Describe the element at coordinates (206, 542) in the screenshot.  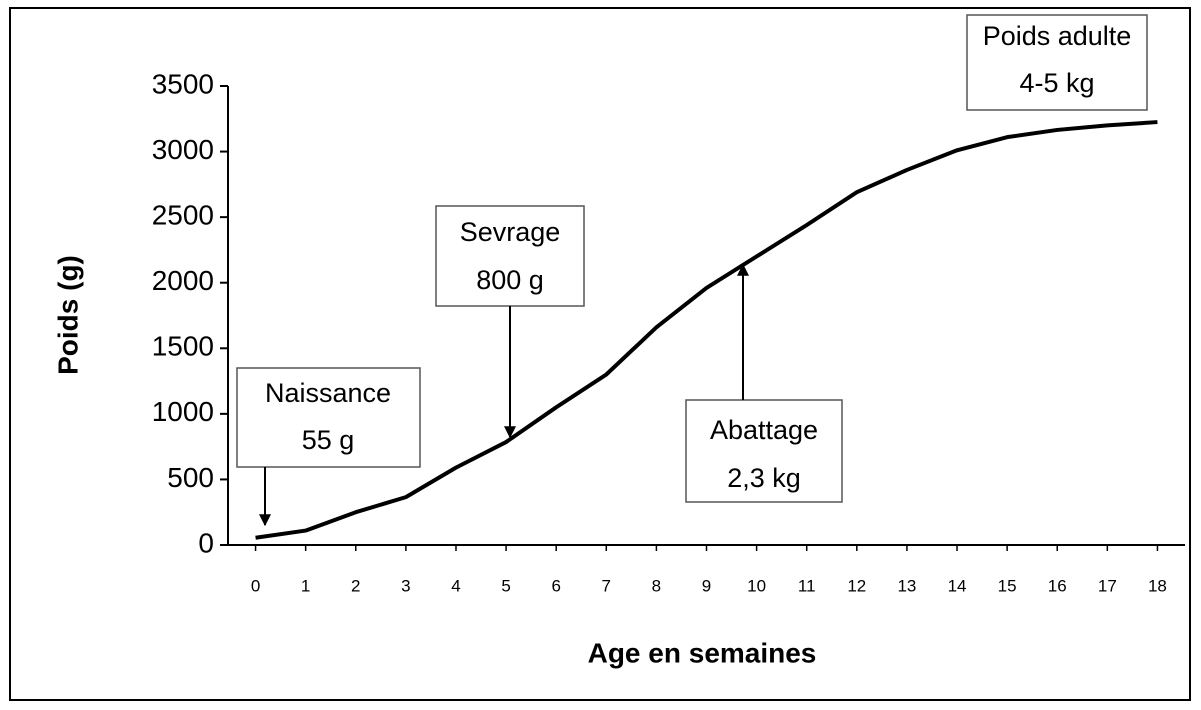
I see `y-tick-label: 0` at that location.